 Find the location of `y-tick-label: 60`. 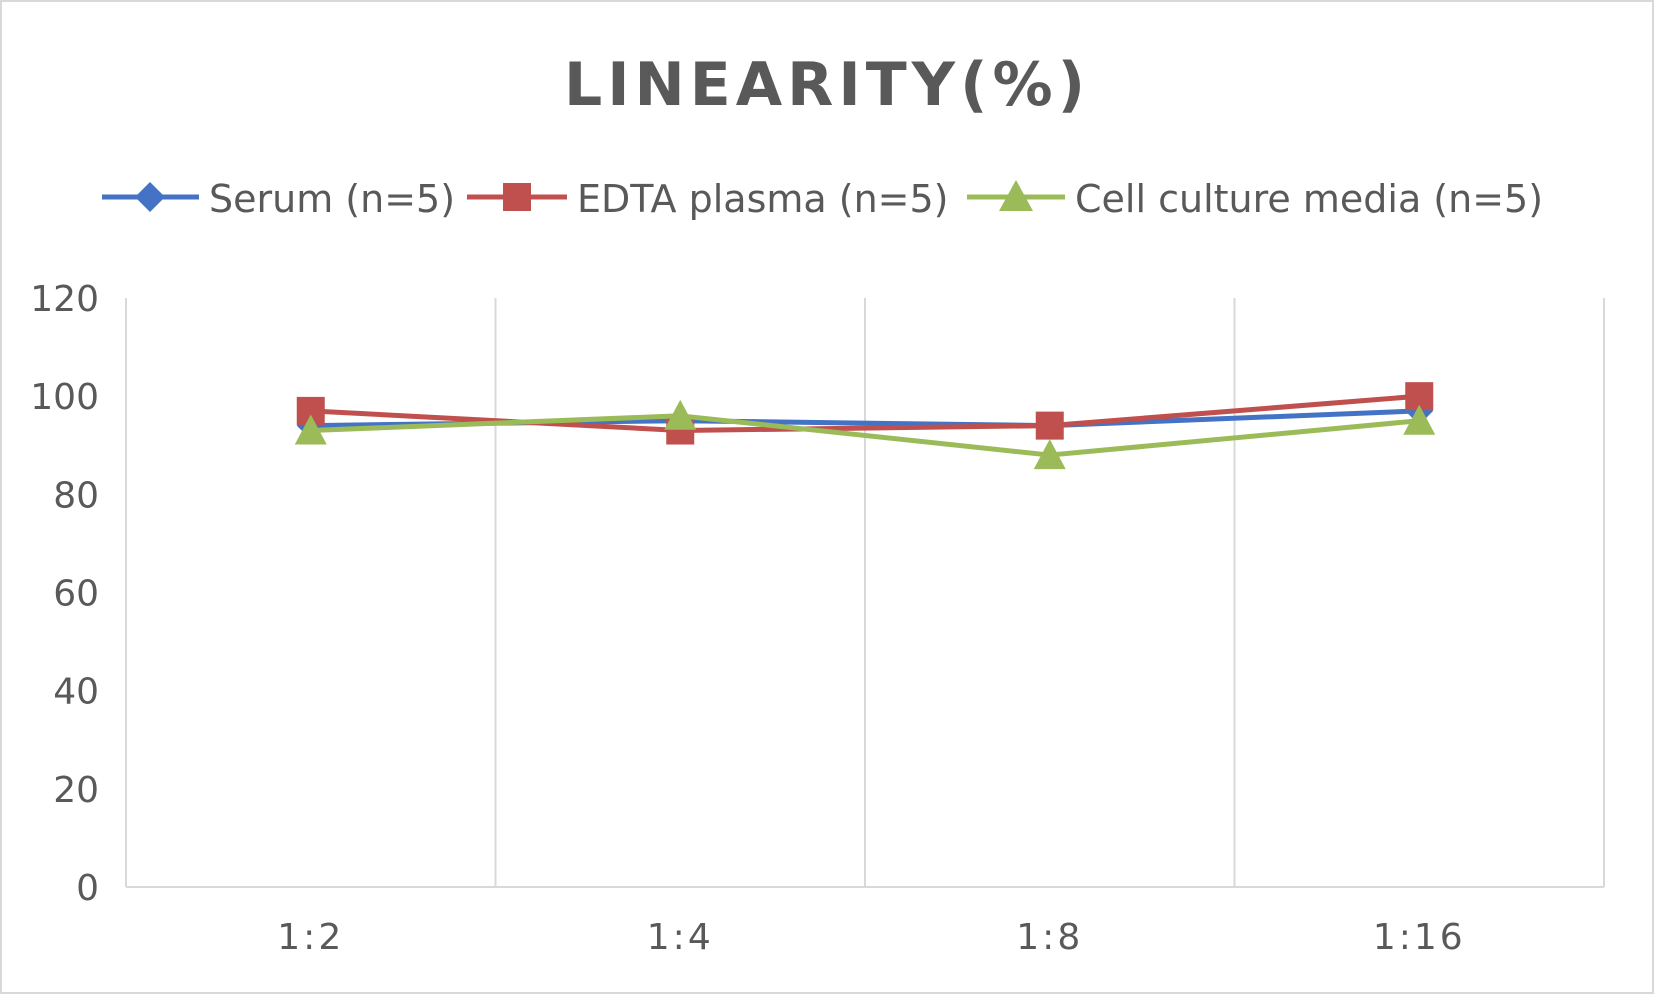

y-tick-label: 60 is located at coordinates (76, 594).